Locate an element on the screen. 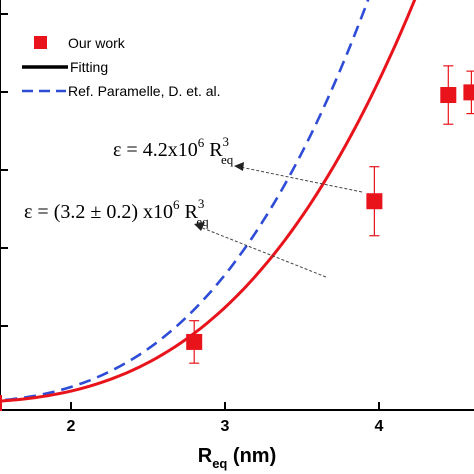 The width and height of the screenshot is (474, 474). legend-marker-our-work is located at coordinates (40, 42).